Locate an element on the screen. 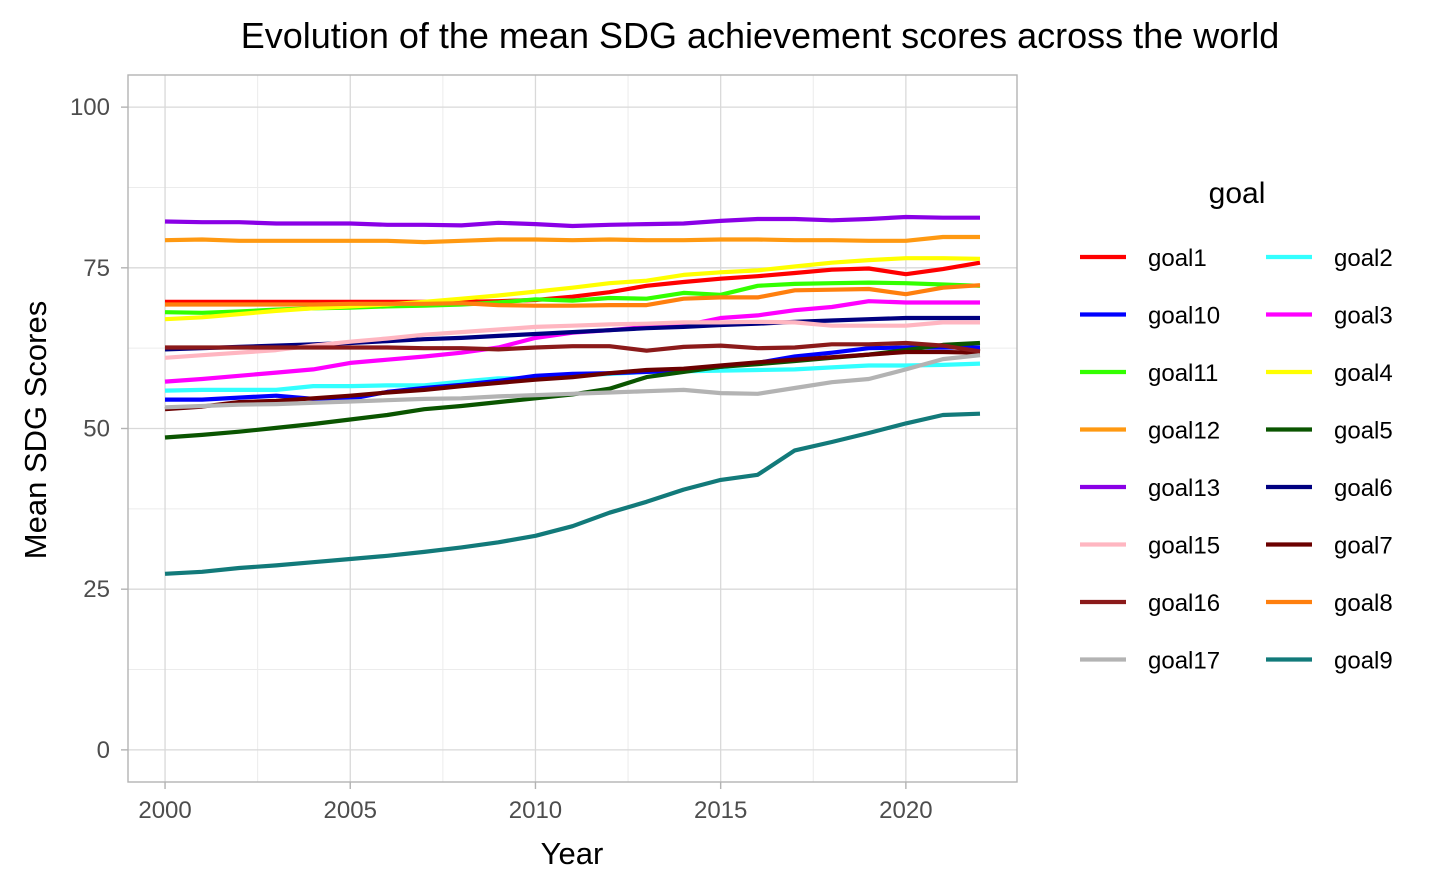 The height and width of the screenshot is (889, 1440). legend-label-goal5: goal5 is located at coordinates (1363, 431).